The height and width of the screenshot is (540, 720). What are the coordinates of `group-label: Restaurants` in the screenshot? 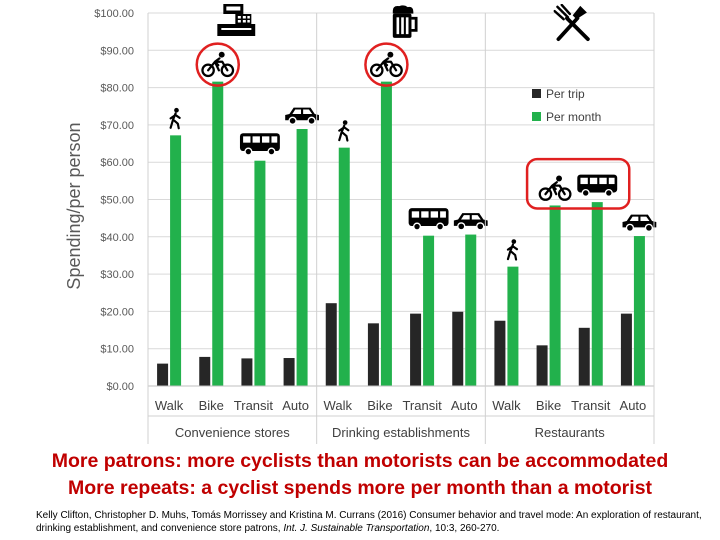 It's located at (570, 432).